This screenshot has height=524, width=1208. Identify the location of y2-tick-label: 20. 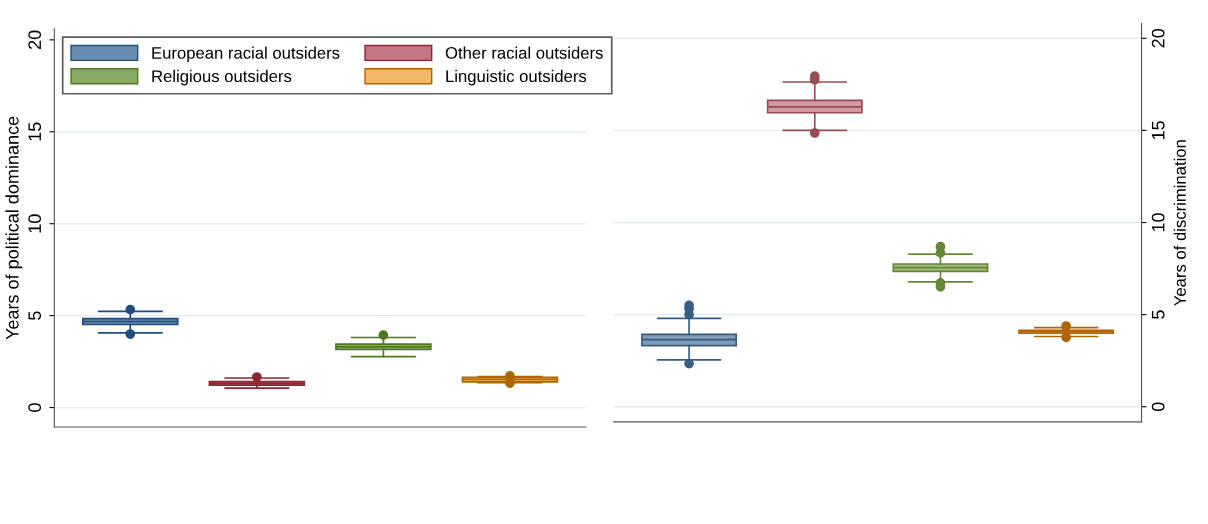
(1158, 38).